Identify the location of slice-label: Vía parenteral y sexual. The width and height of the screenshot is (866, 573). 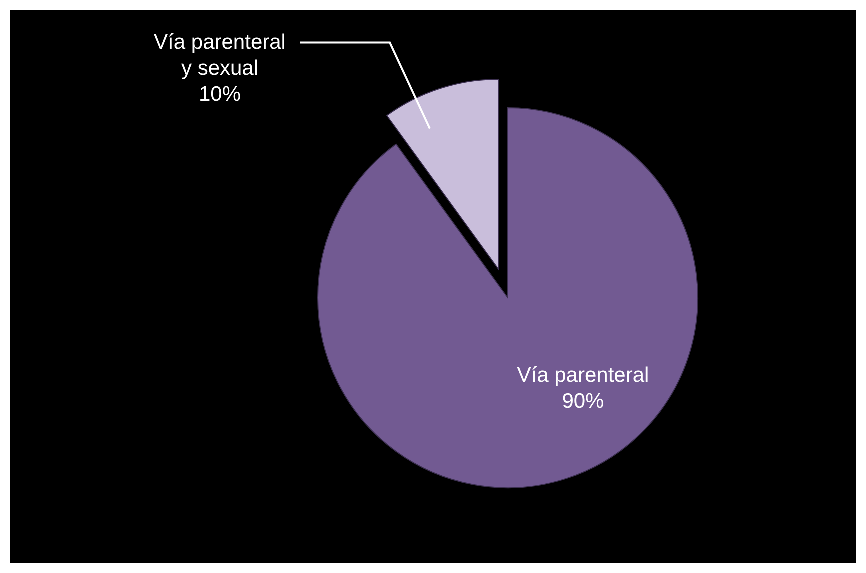
(220, 55).